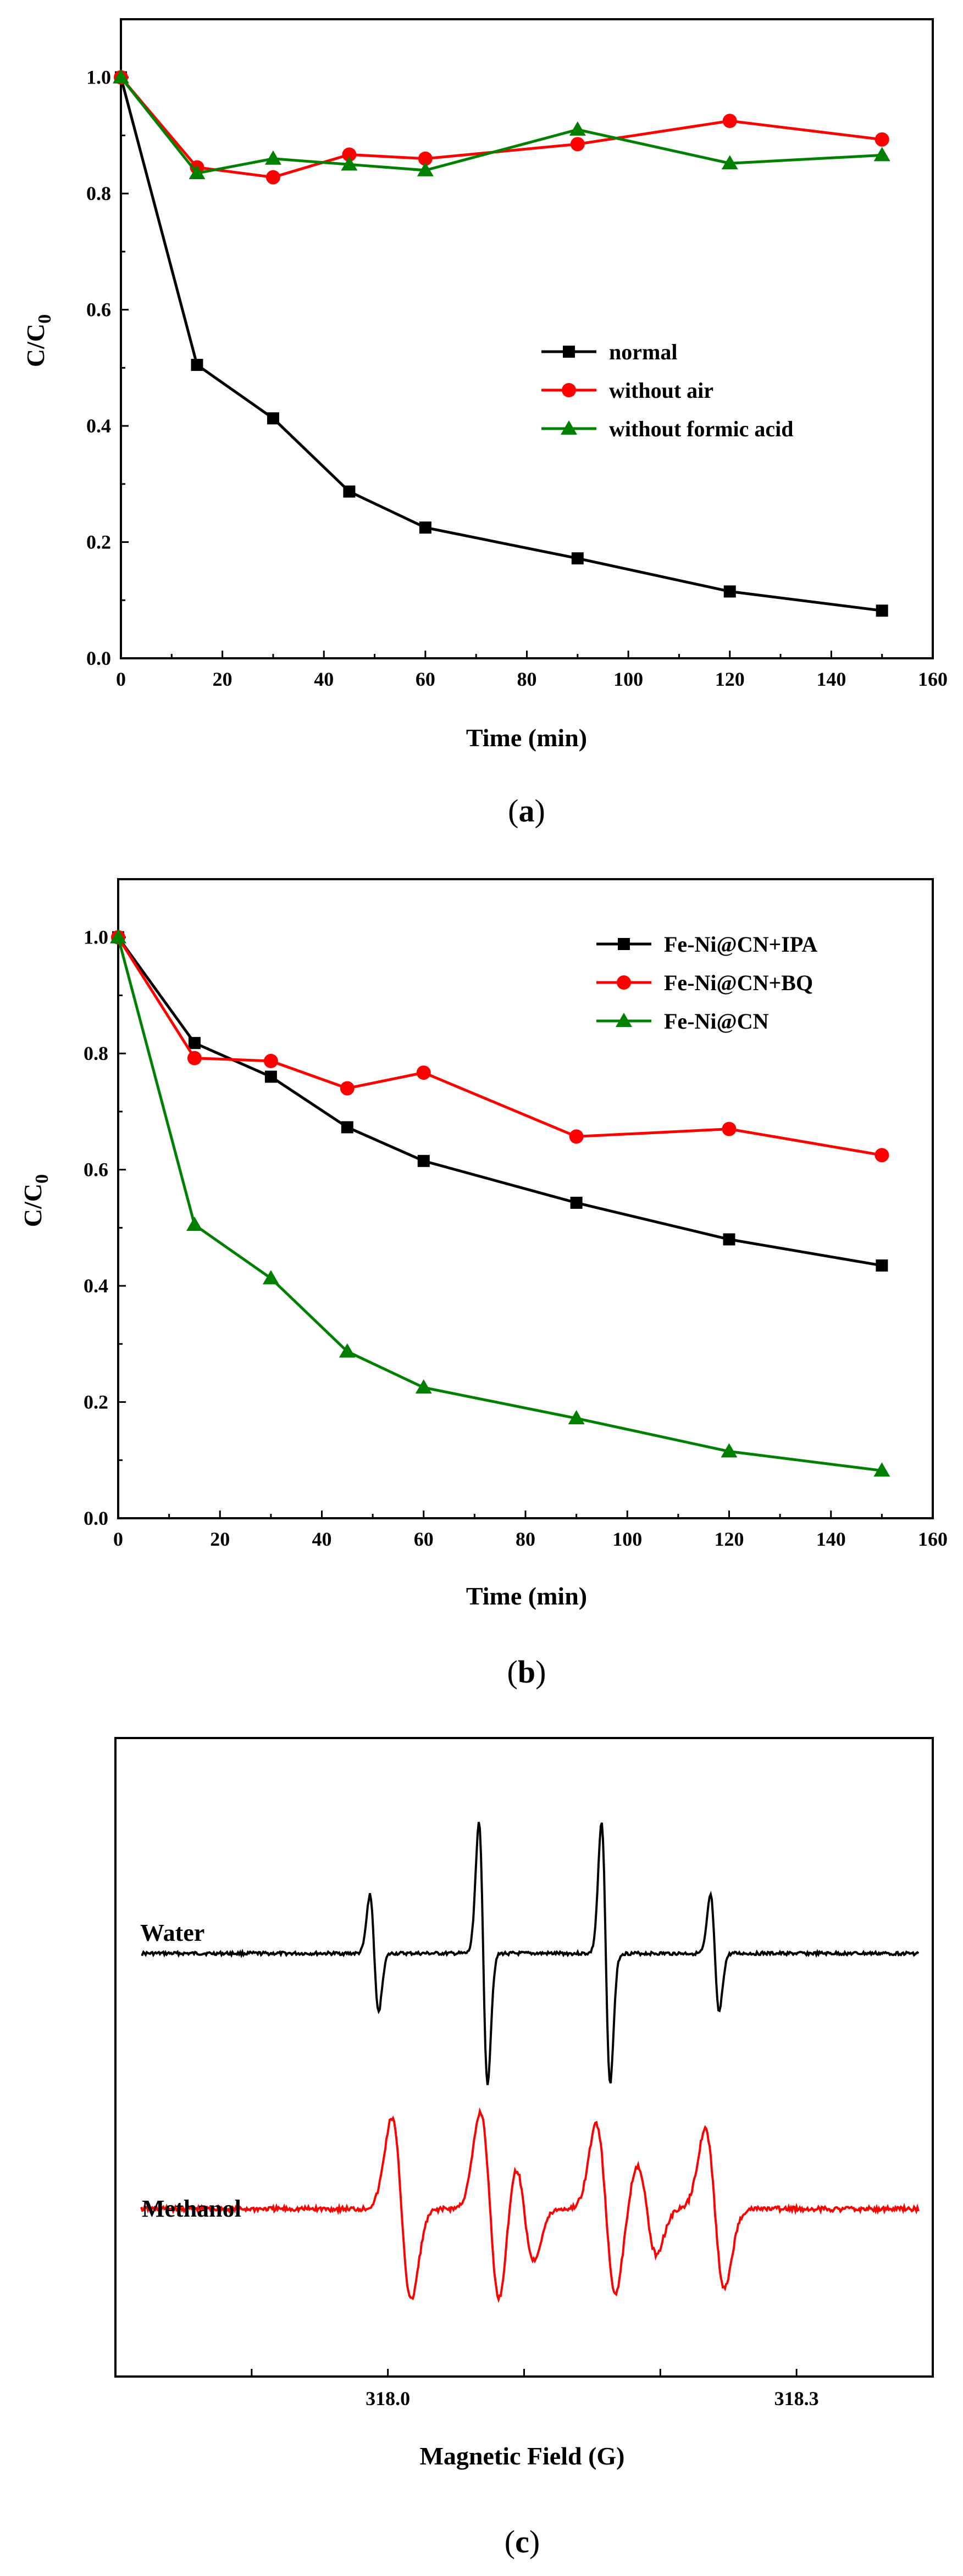 This screenshot has height=2576, width=963. I want to click on panel-caption-a: (a), so click(526, 811).